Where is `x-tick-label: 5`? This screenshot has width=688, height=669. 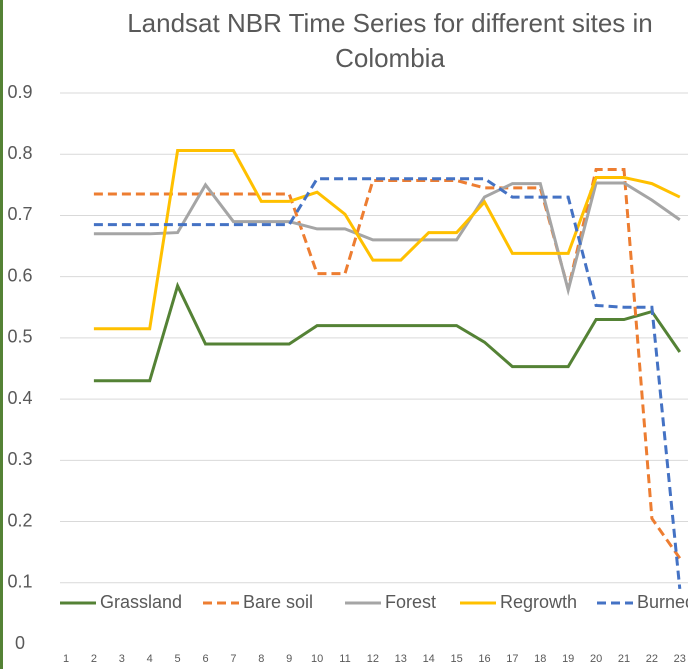 x-tick-label: 5 is located at coordinates (178, 659).